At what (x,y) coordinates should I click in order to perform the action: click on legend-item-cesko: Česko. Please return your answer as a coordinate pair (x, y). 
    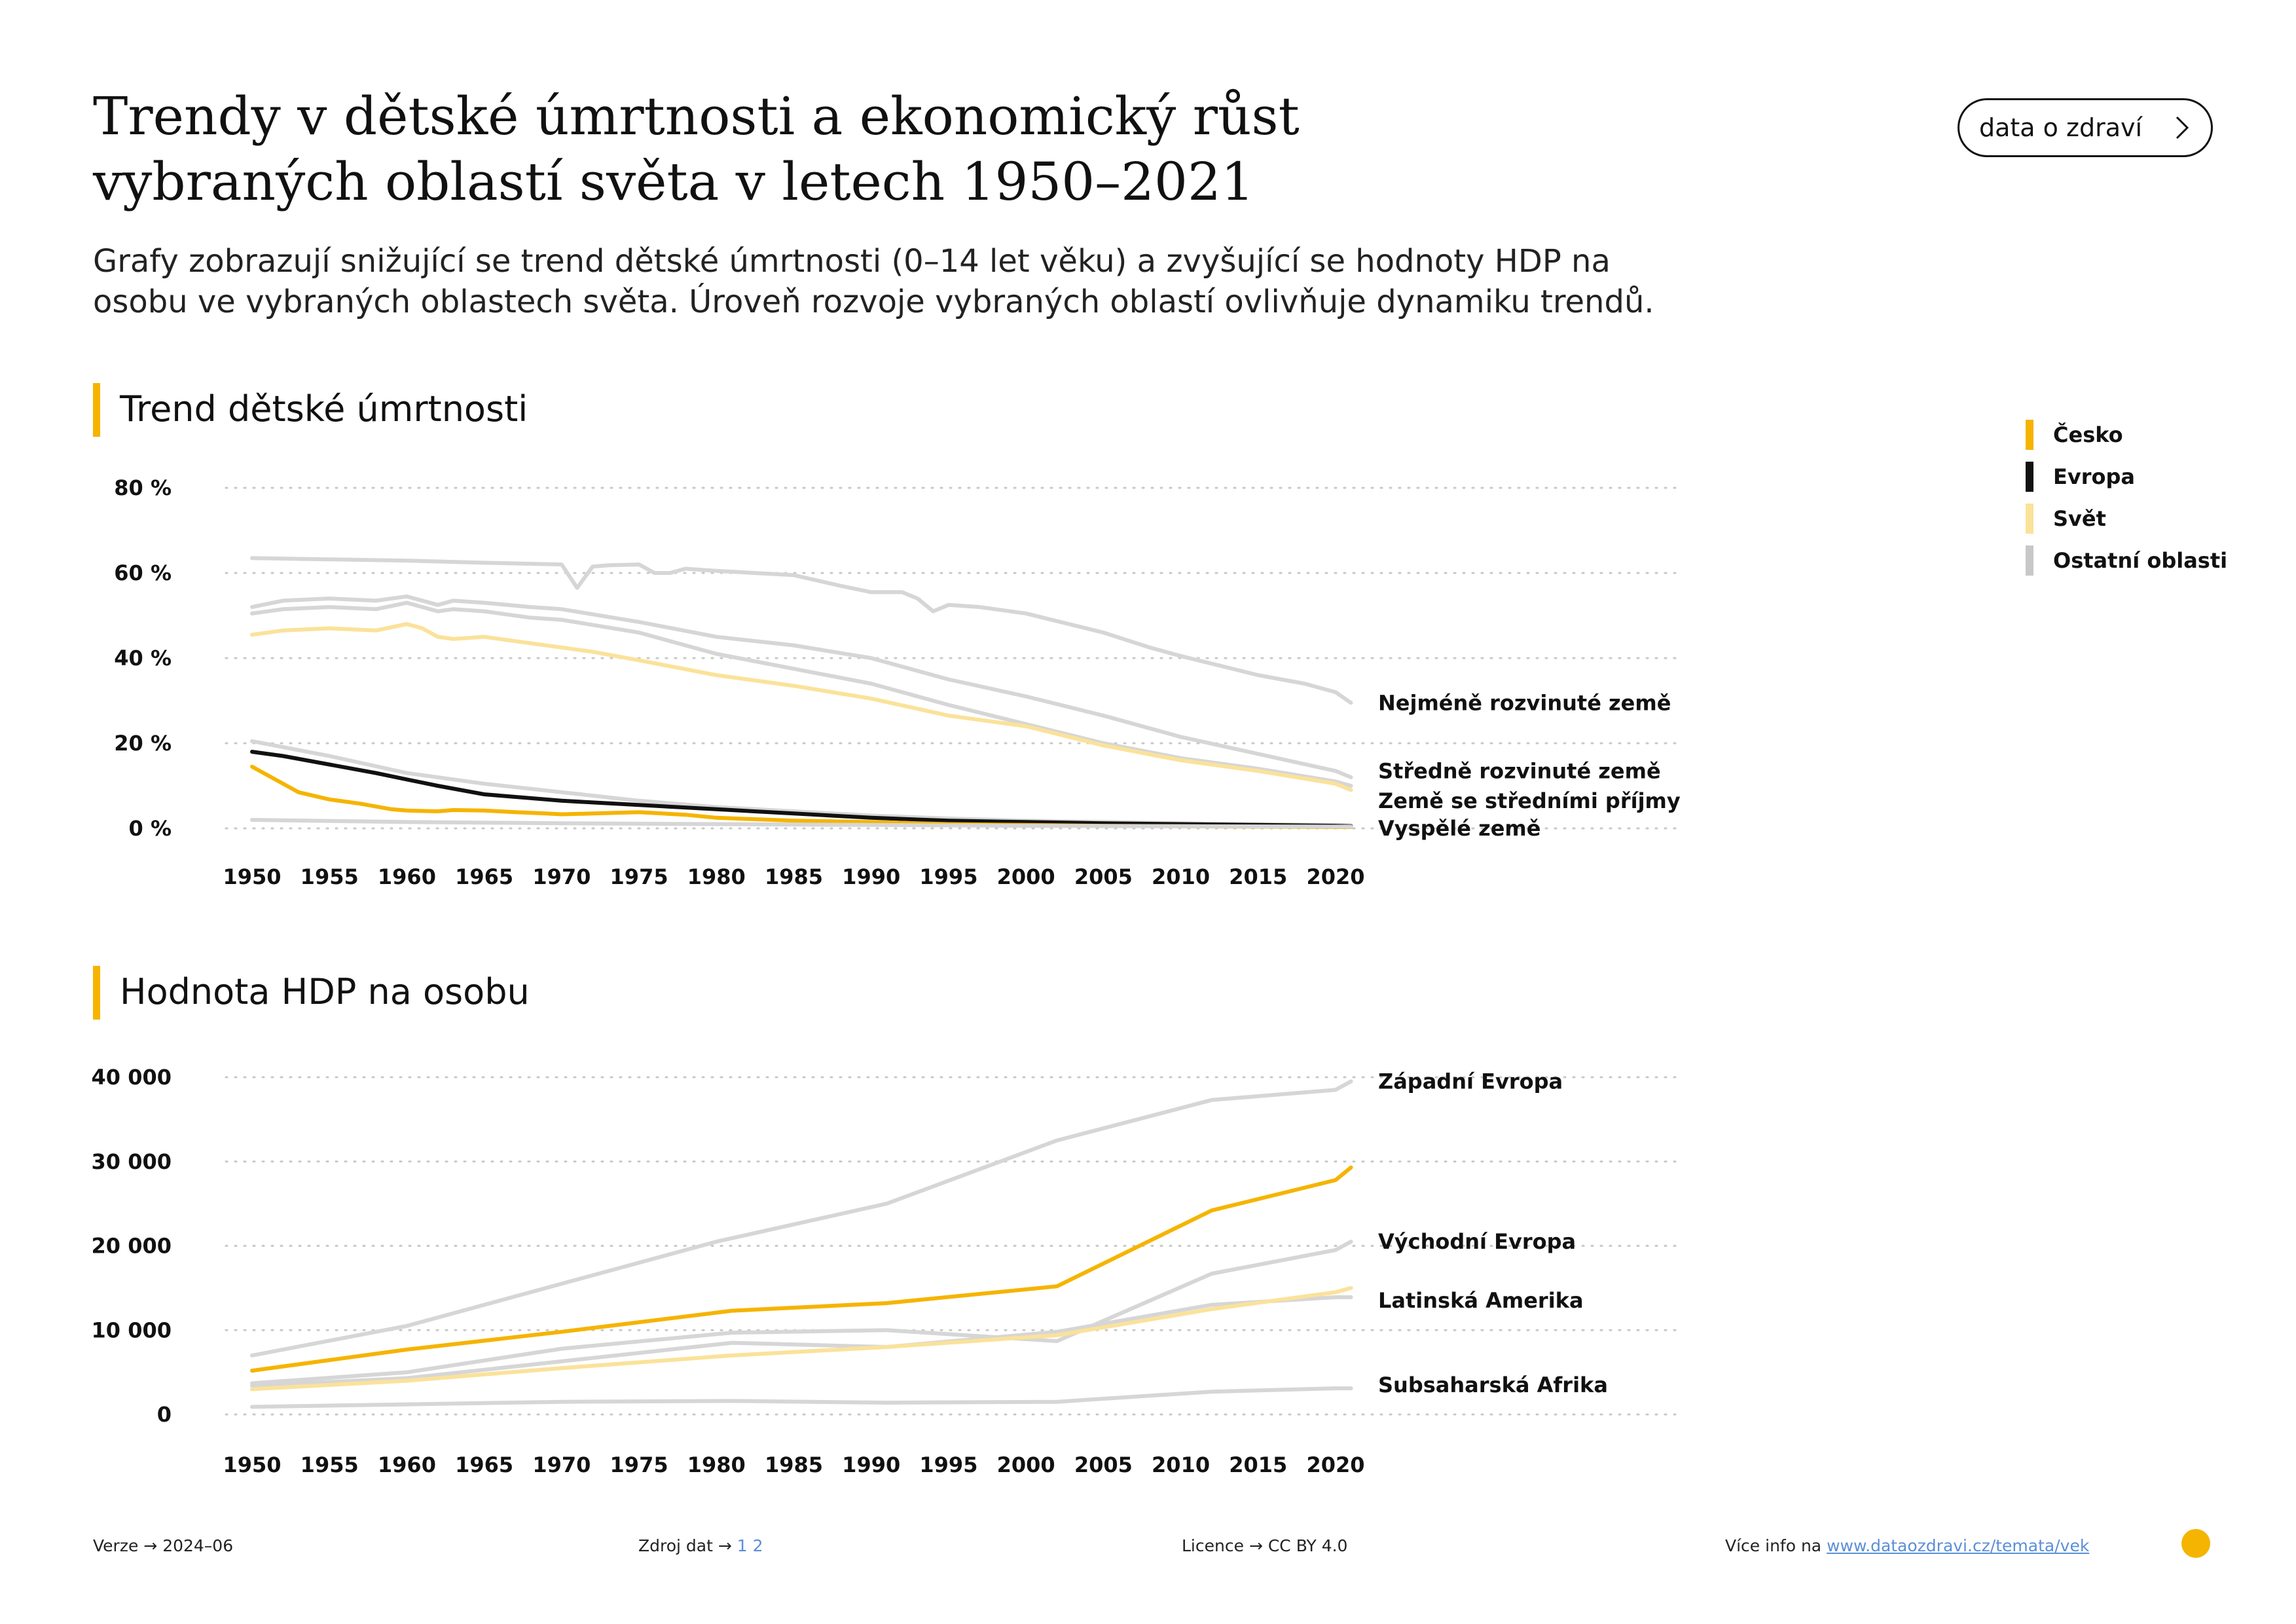
    Looking at the image, I should click on (2126, 435).